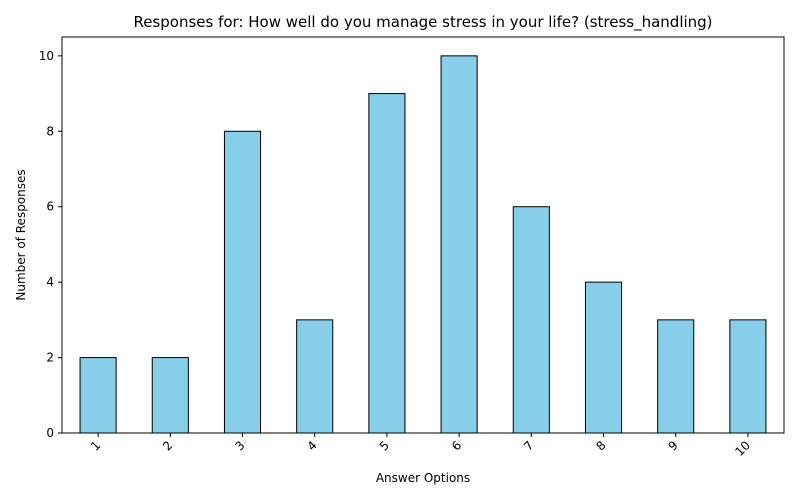 This screenshot has height=500, width=800. What do you see at coordinates (673, 445) in the screenshot?
I see `x-tick-label-9: 9` at bounding box center [673, 445].